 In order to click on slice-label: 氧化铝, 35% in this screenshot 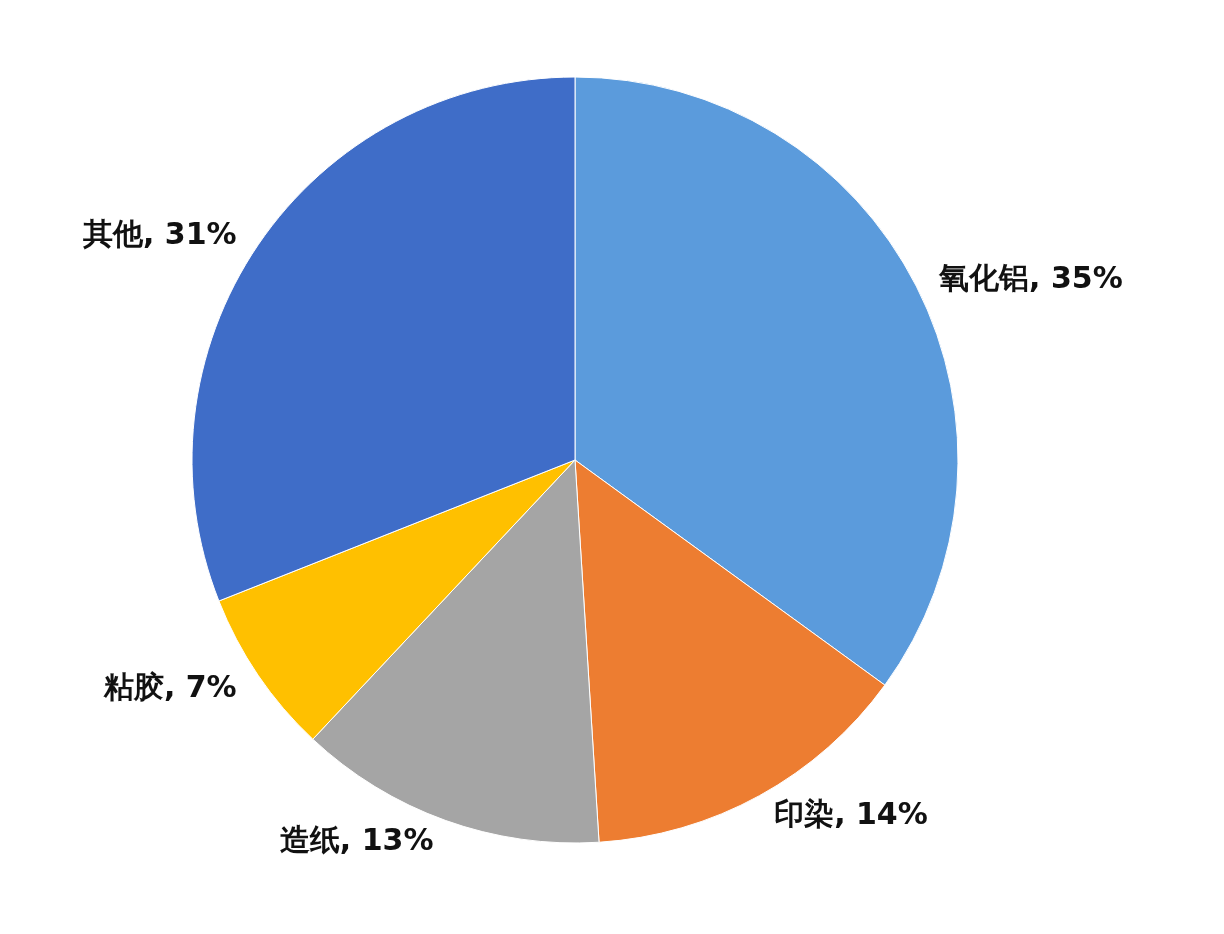, I will do `click(1030, 277)`.